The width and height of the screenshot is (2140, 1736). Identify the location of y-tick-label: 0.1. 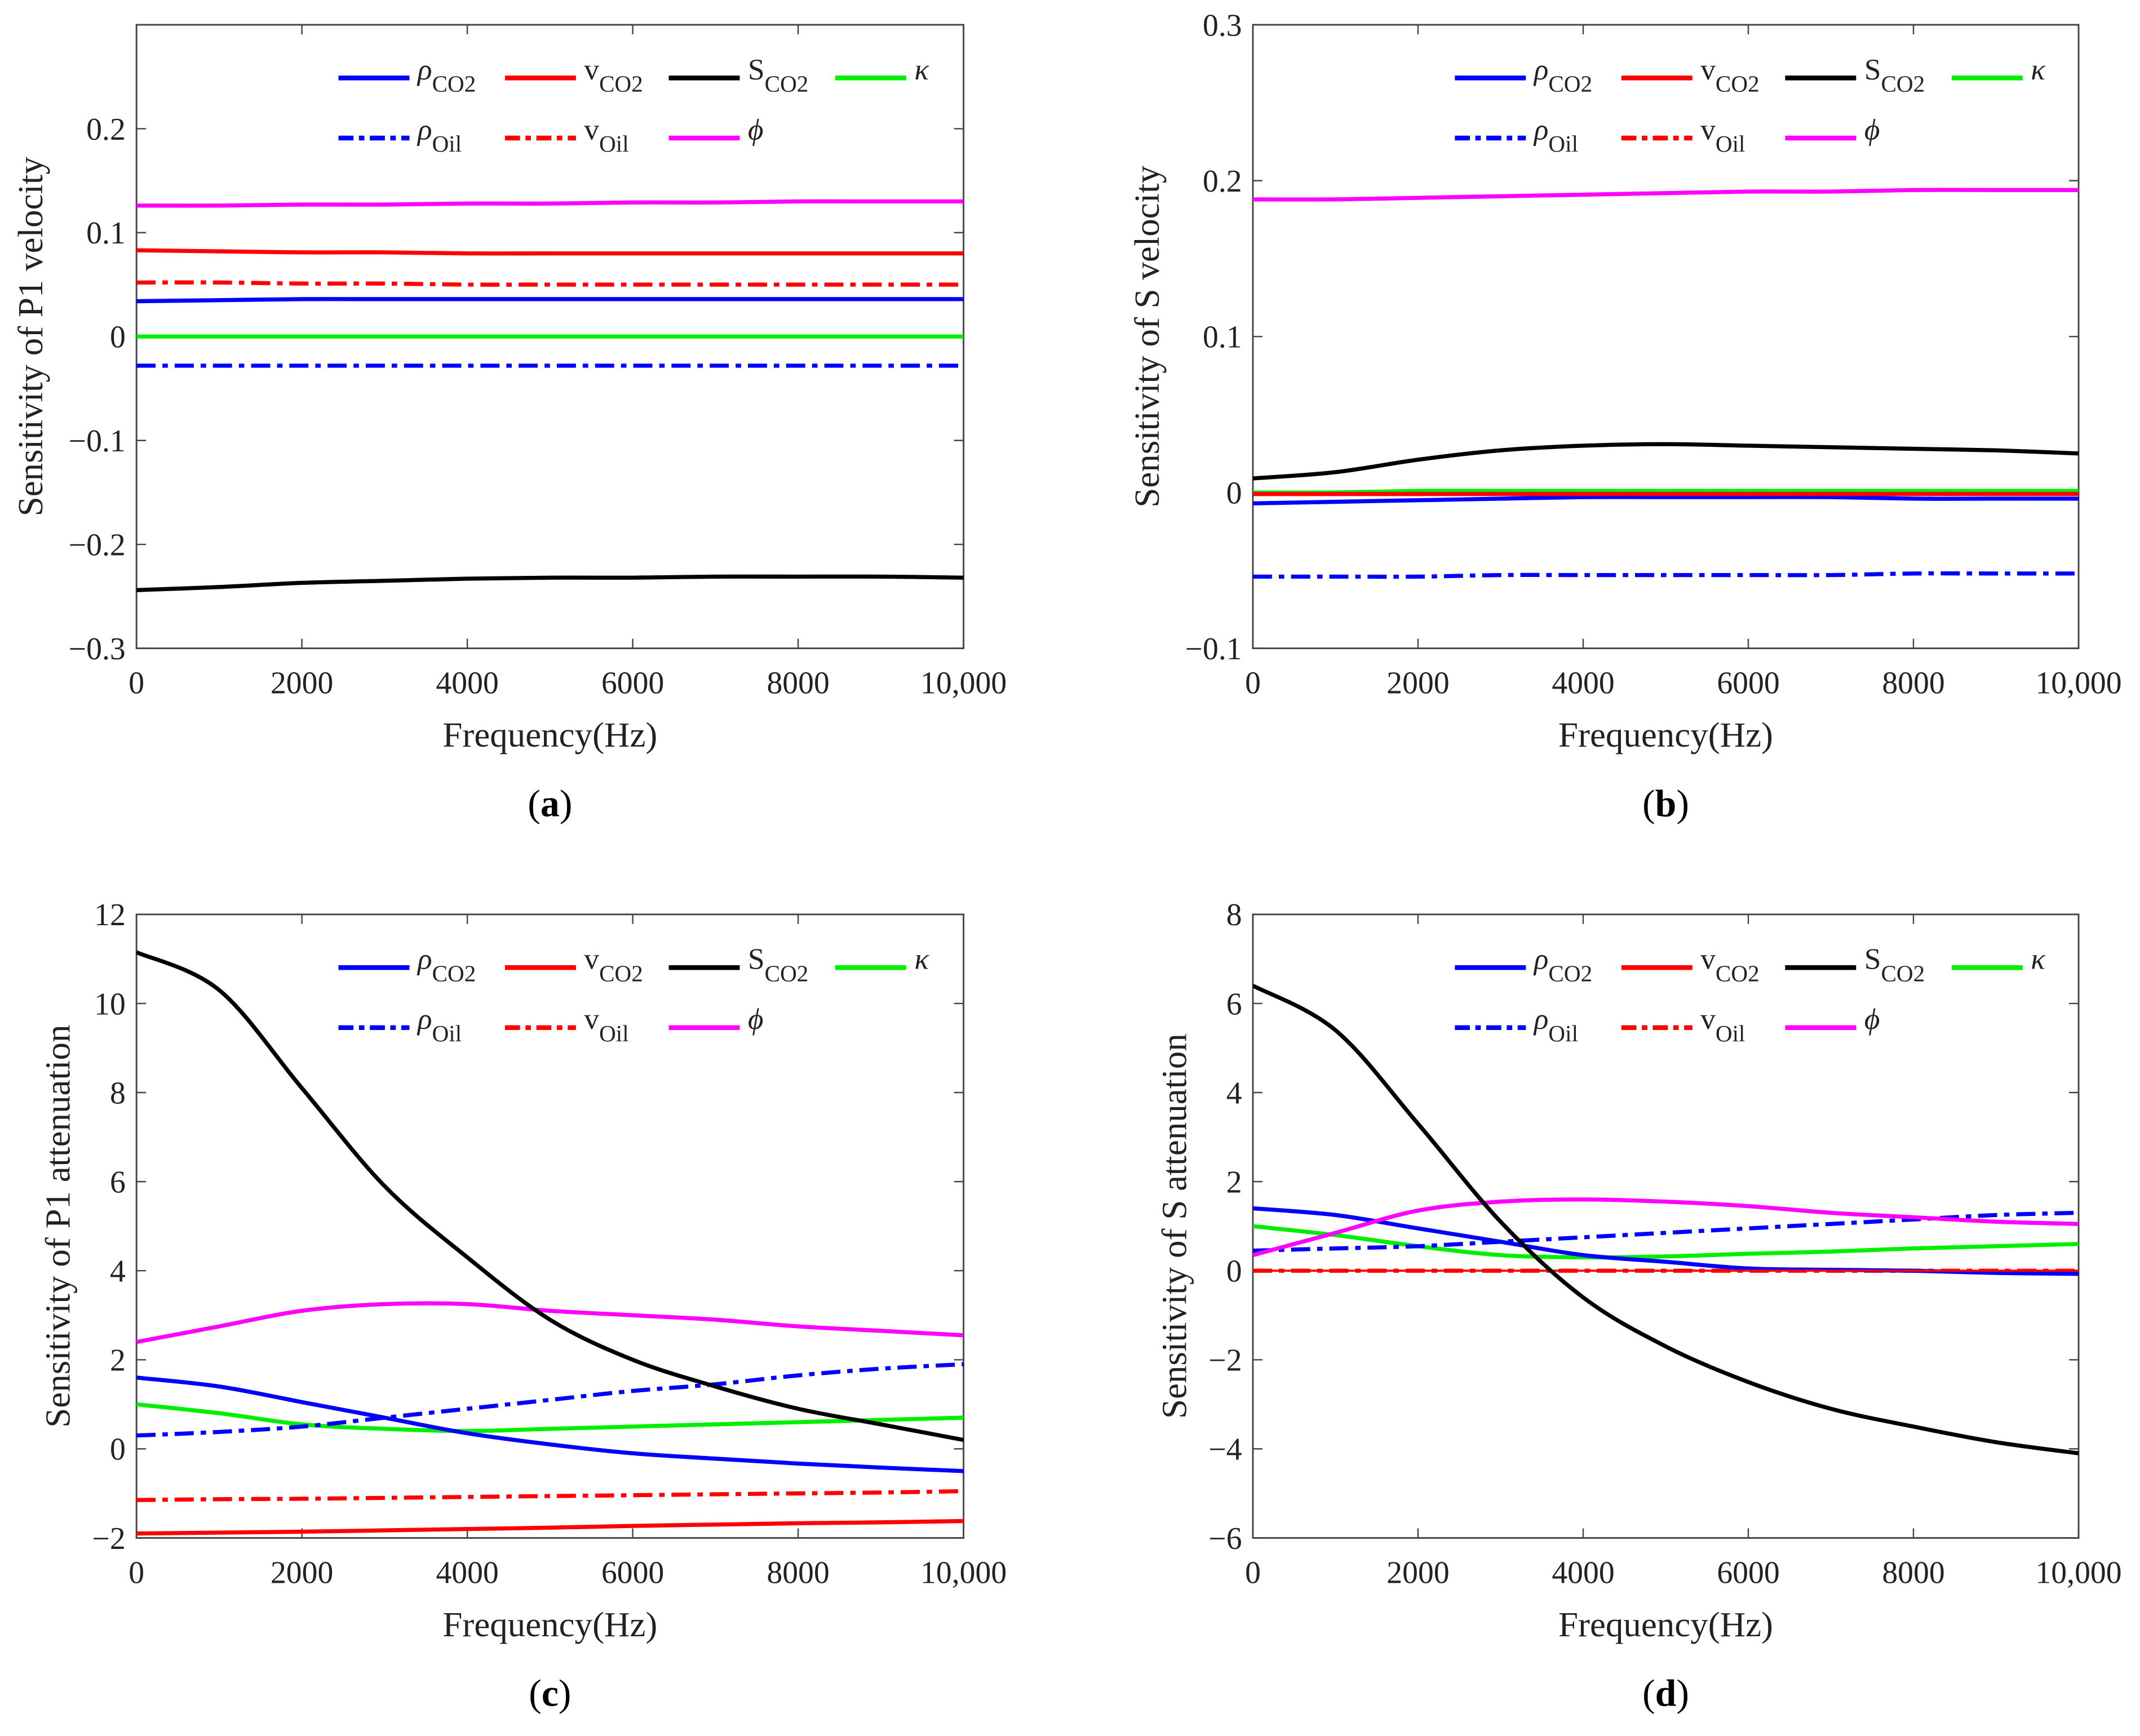
(1222, 337).